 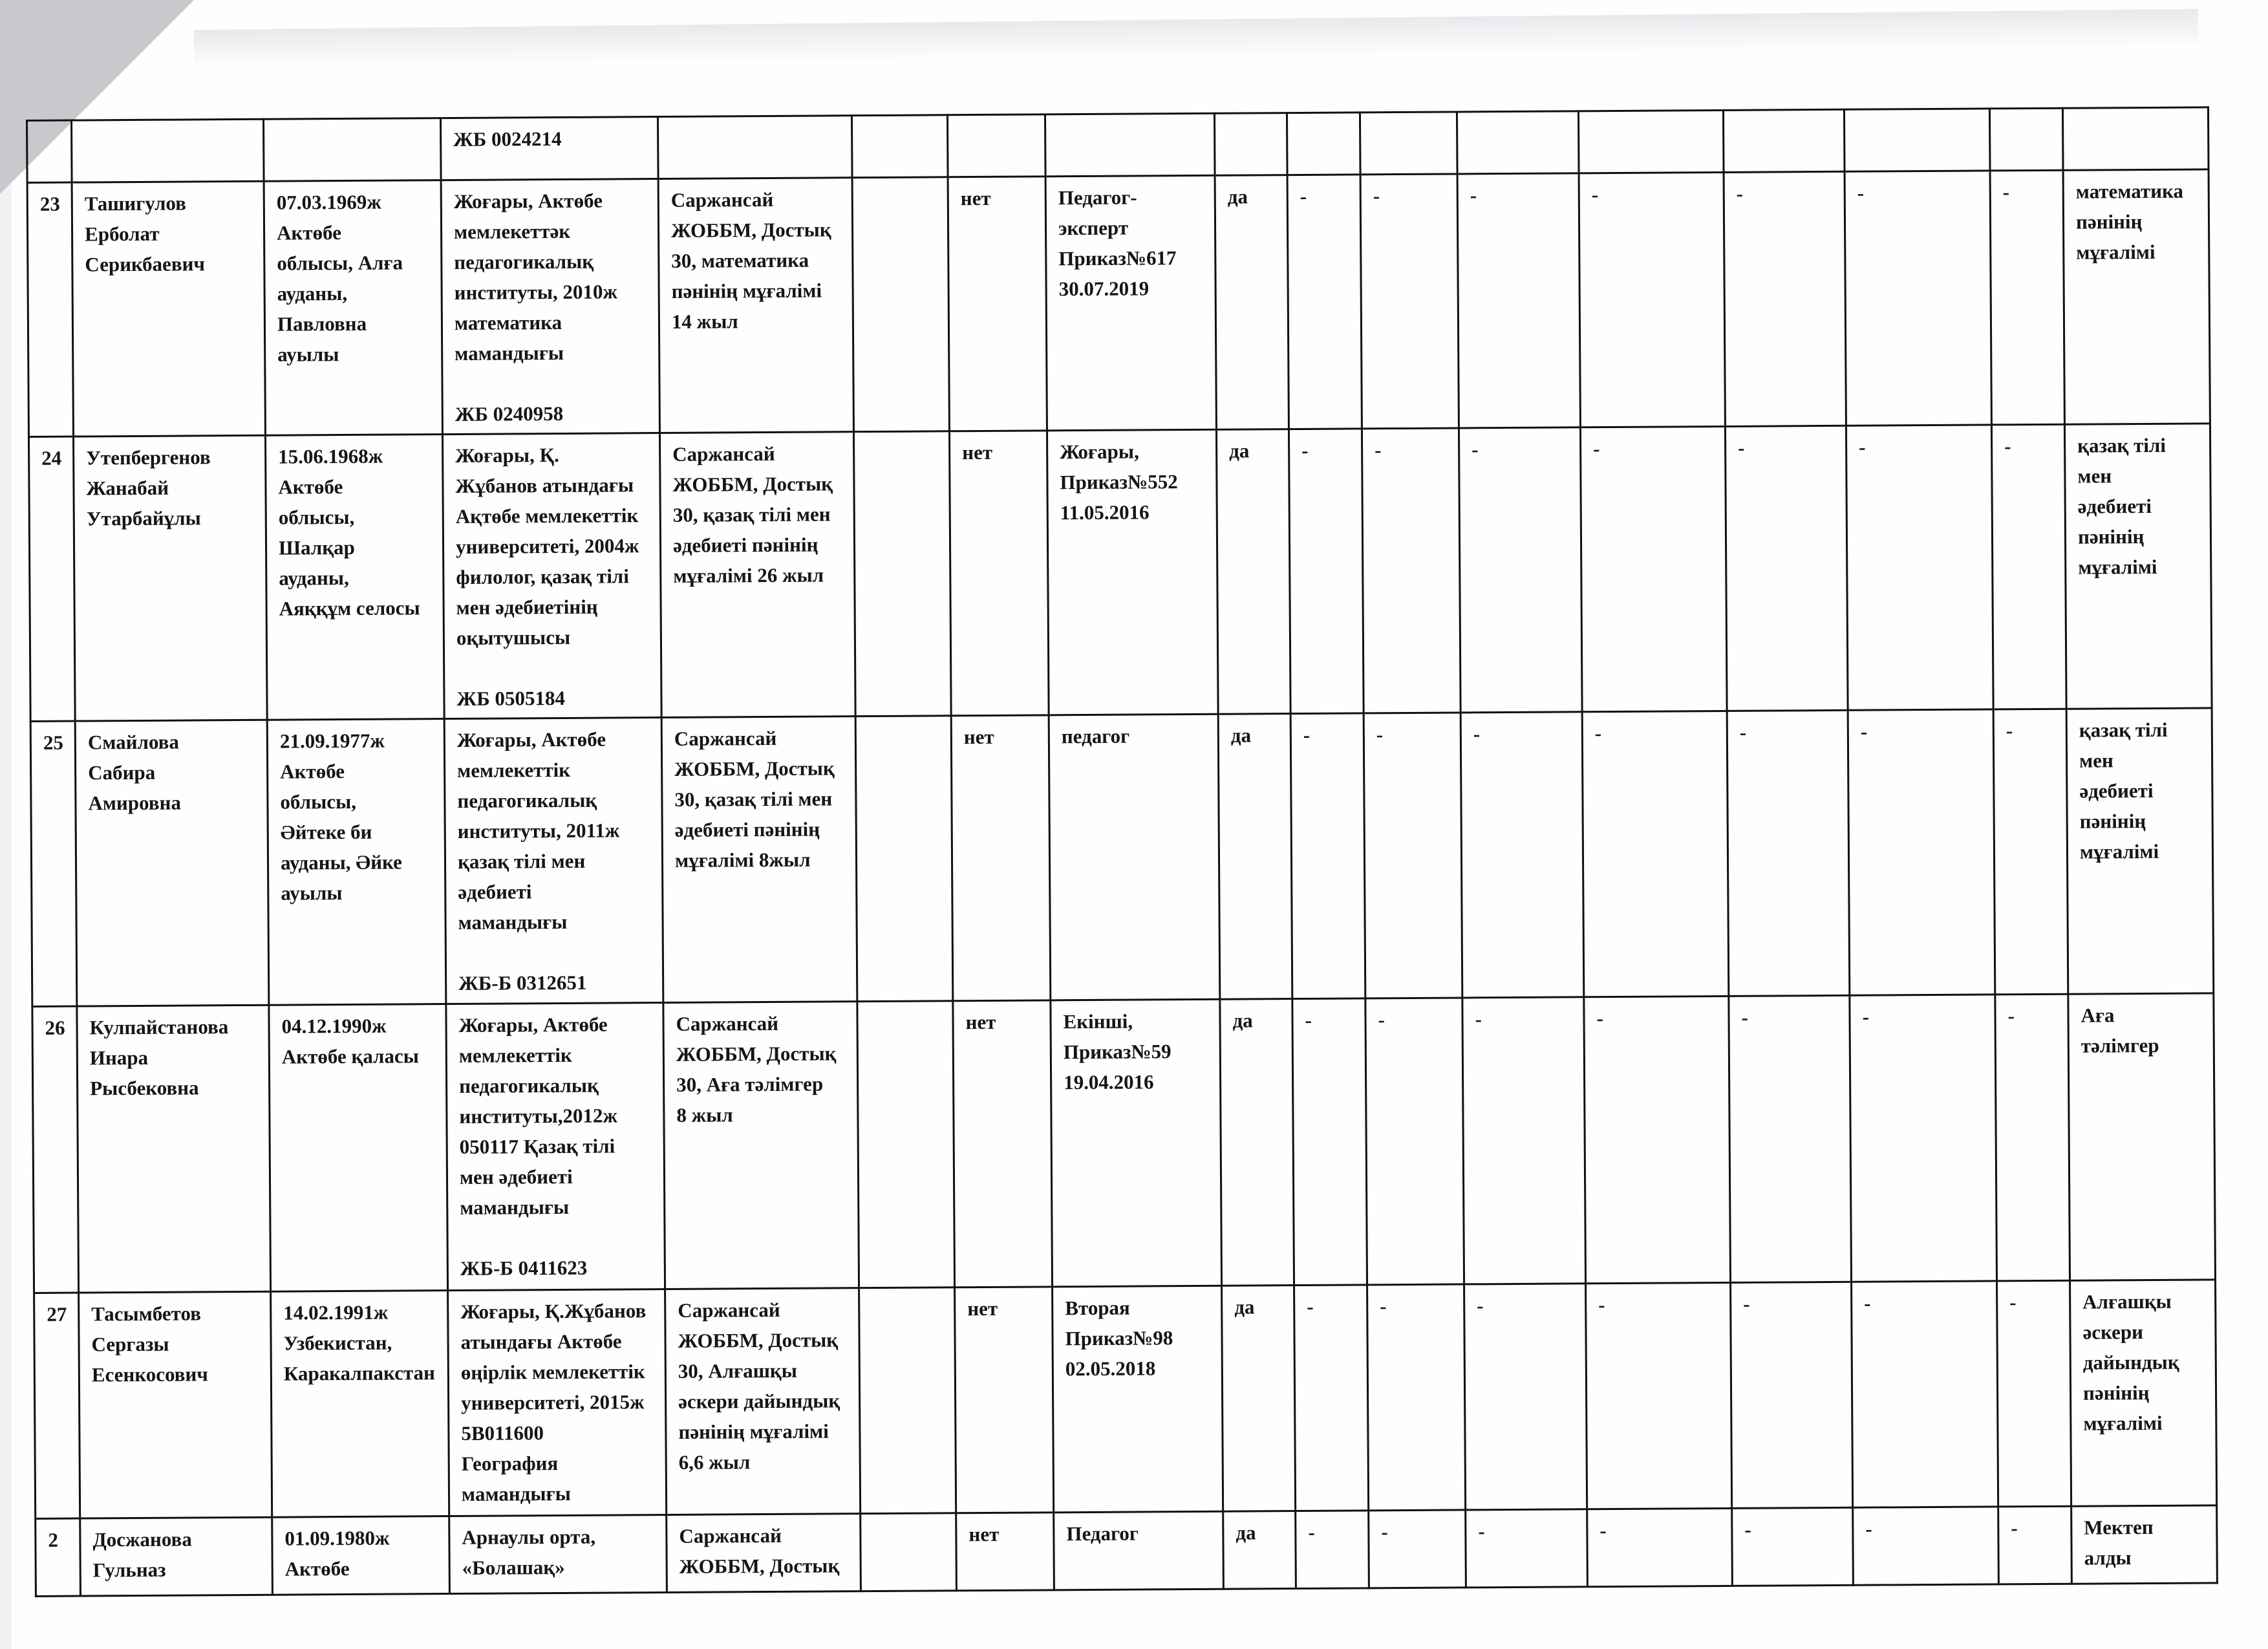 What do you see at coordinates (2136, 297) in the screenshot?
I see `cell-position: математика пәнінің мұғалімі` at bounding box center [2136, 297].